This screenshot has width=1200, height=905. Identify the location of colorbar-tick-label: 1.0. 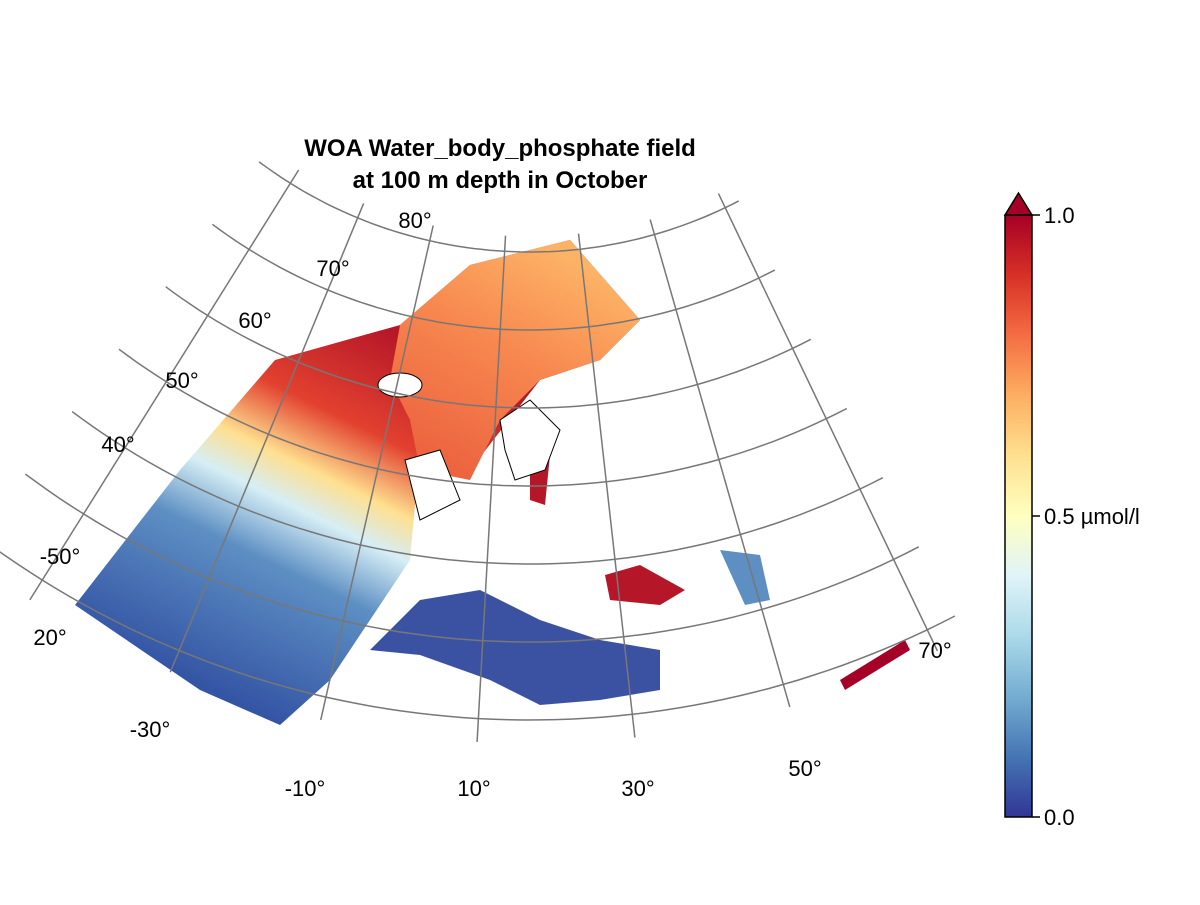
(1059, 215).